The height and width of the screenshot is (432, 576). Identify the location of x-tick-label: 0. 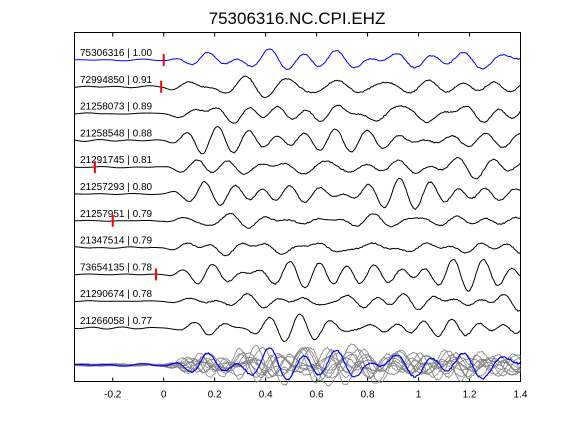
(164, 395).